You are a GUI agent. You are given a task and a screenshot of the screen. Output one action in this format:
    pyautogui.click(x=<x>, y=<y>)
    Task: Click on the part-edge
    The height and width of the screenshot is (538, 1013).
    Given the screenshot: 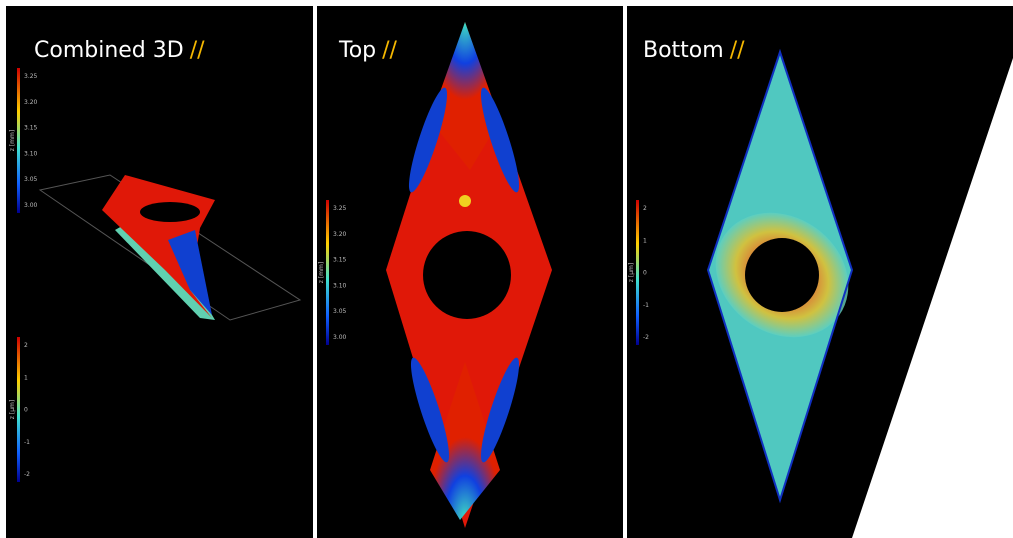 What is the action you would take?
    pyautogui.click(x=780, y=276)
    